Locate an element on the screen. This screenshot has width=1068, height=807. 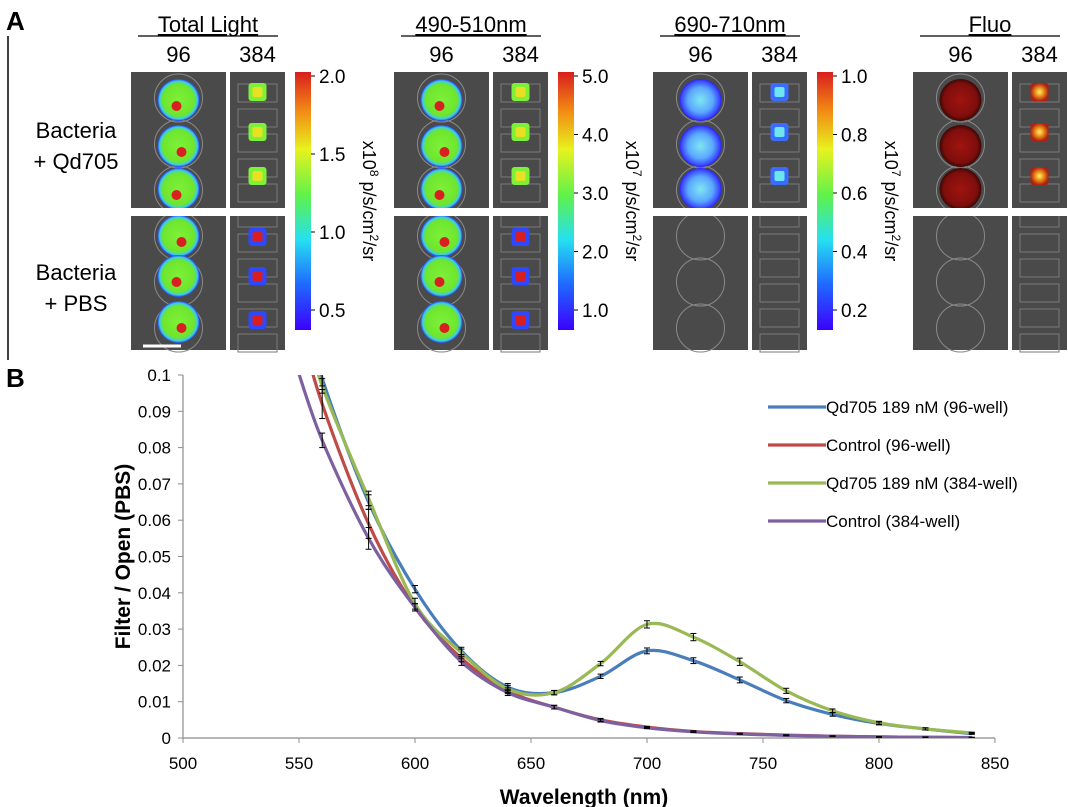
y-tick-label: 0.04 is located at coordinates (154, 593).